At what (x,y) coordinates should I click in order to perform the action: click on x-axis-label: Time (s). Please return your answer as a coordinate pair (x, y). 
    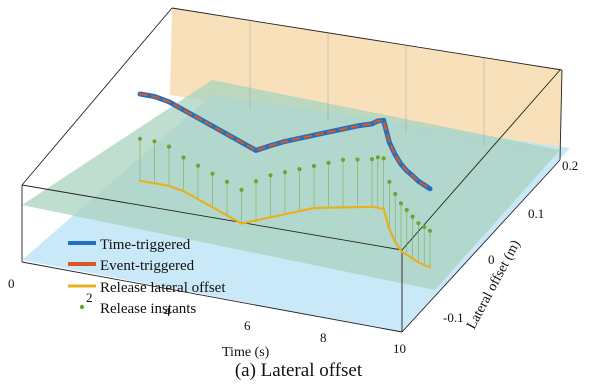
    Looking at the image, I should click on (246, 352).